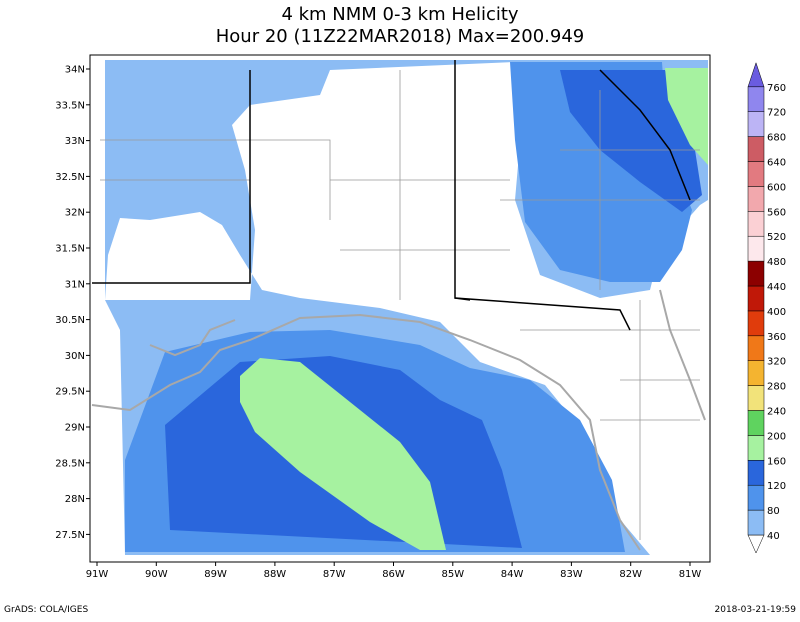  What do you see at coordinates (571, 574) in the screenshot?
I see `lon-label: 83W` at bounding box center [571, 574].